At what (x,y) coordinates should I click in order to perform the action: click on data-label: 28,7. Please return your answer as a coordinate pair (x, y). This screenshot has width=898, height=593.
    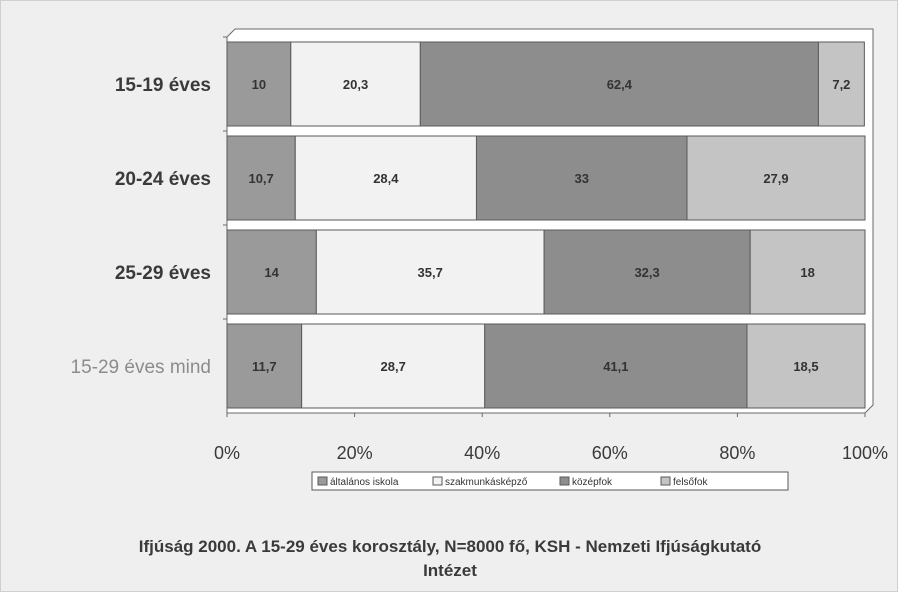
    Looking at the image, I should click on (393, 366).